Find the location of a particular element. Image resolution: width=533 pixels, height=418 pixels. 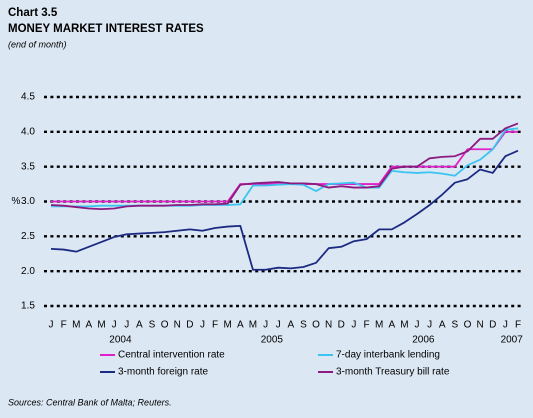

year-label: 2006 is located at coordinates (423, 340).